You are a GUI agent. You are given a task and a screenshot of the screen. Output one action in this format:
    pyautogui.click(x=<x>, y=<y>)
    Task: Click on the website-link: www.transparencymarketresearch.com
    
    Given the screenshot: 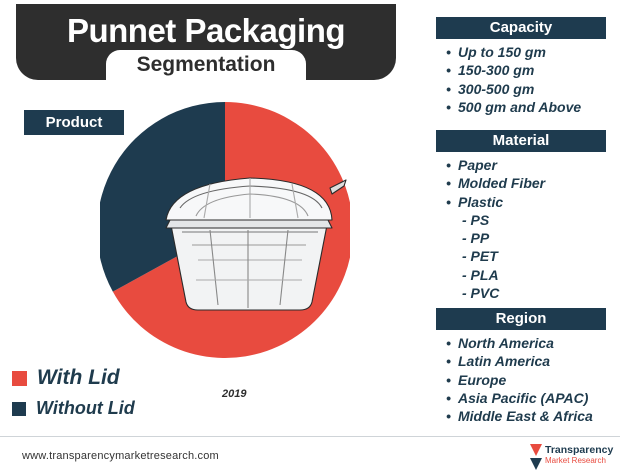 What is the action you would take?
    pyautogui.click(x=120, y=456)
    